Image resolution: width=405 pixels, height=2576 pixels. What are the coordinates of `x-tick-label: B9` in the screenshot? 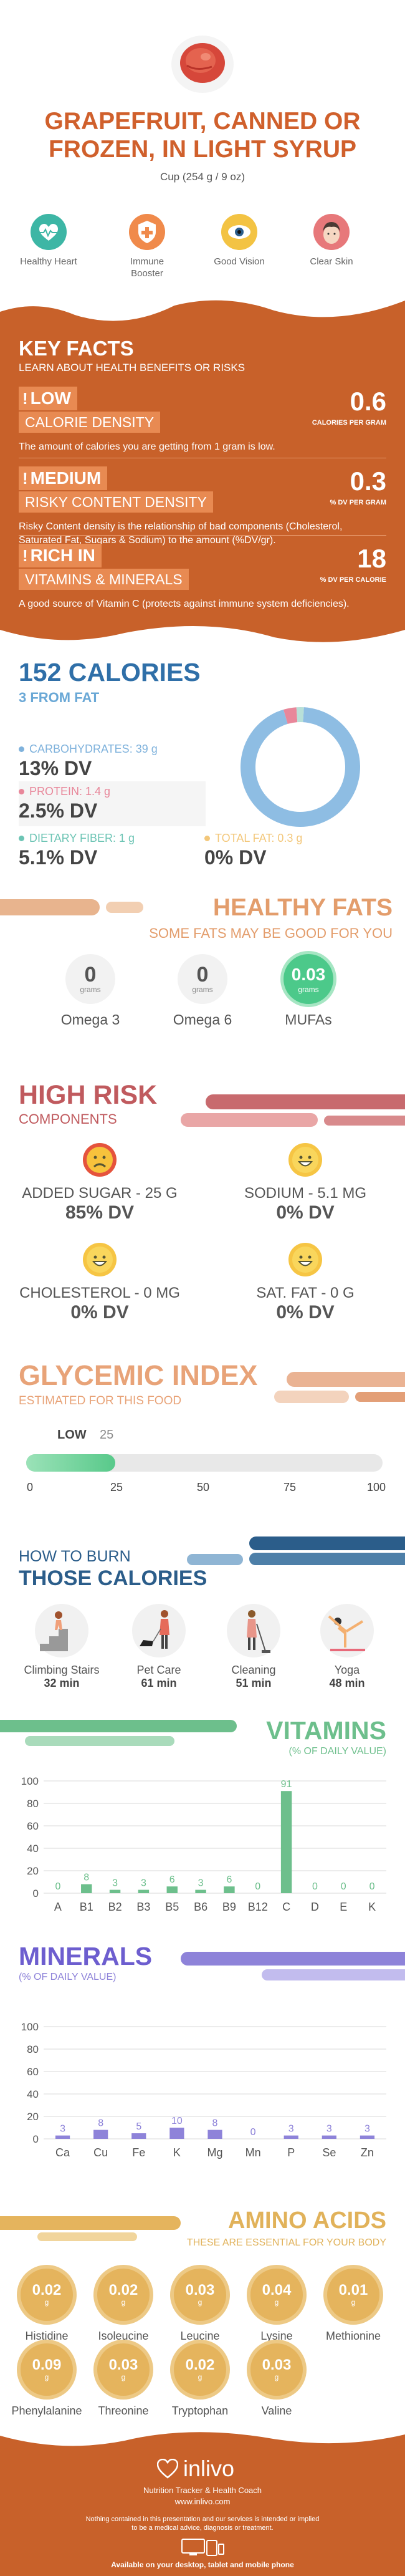 It's located at (229, 1907).